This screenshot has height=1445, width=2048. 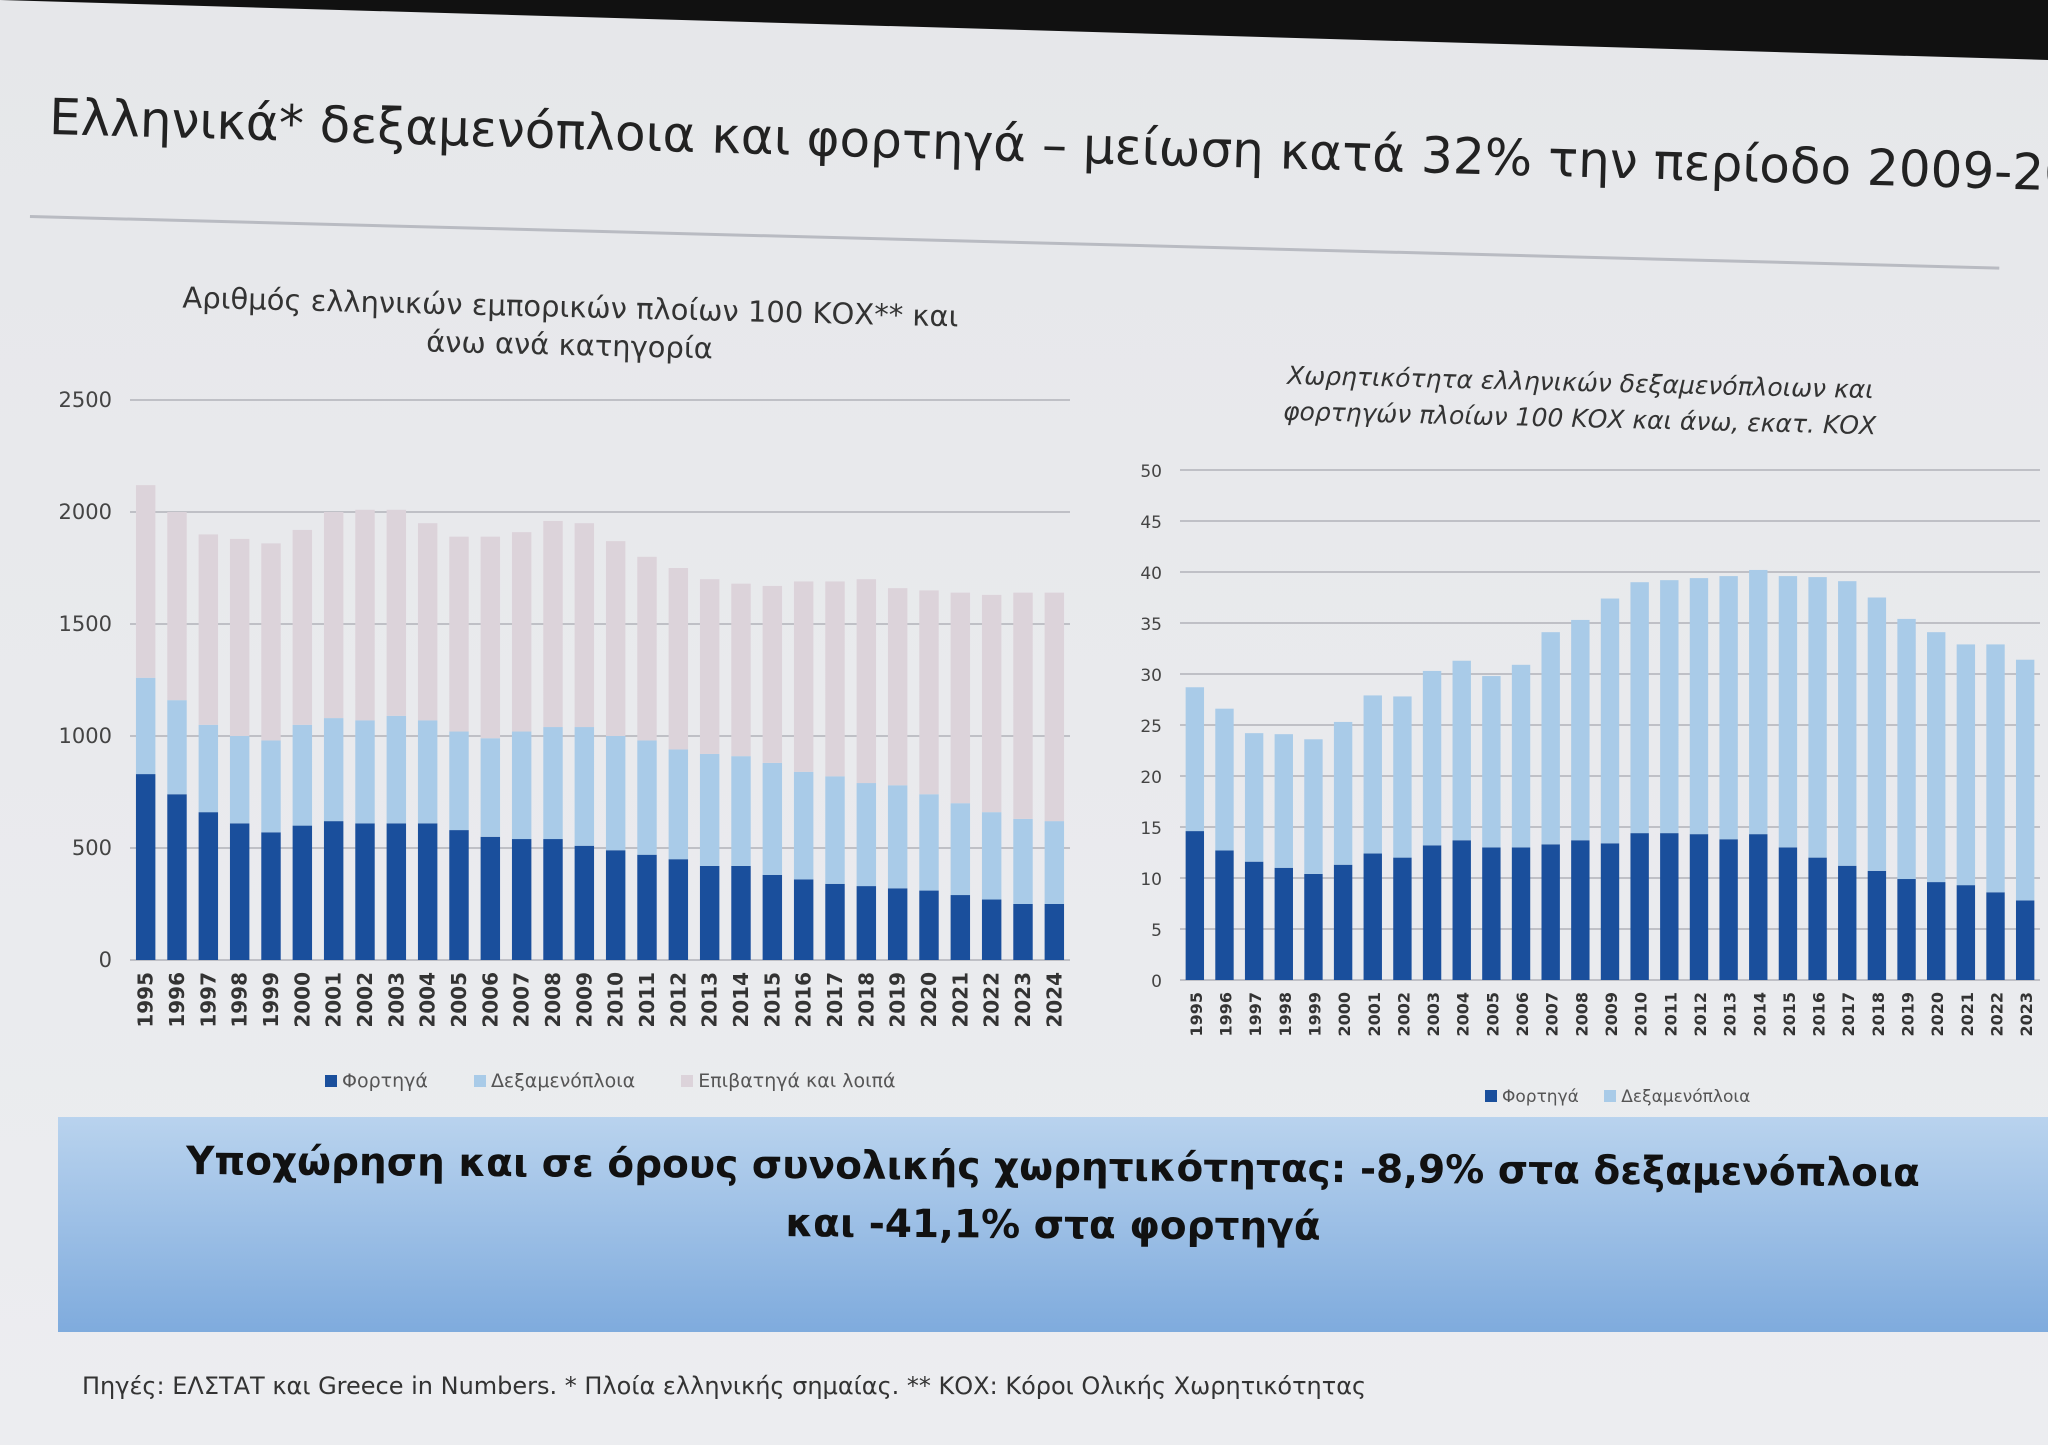 What do you see at coordinates (1196, 1014) in the screenshot?
I see `x-tick-label: 1995` at bounding box center [1196, 1014].